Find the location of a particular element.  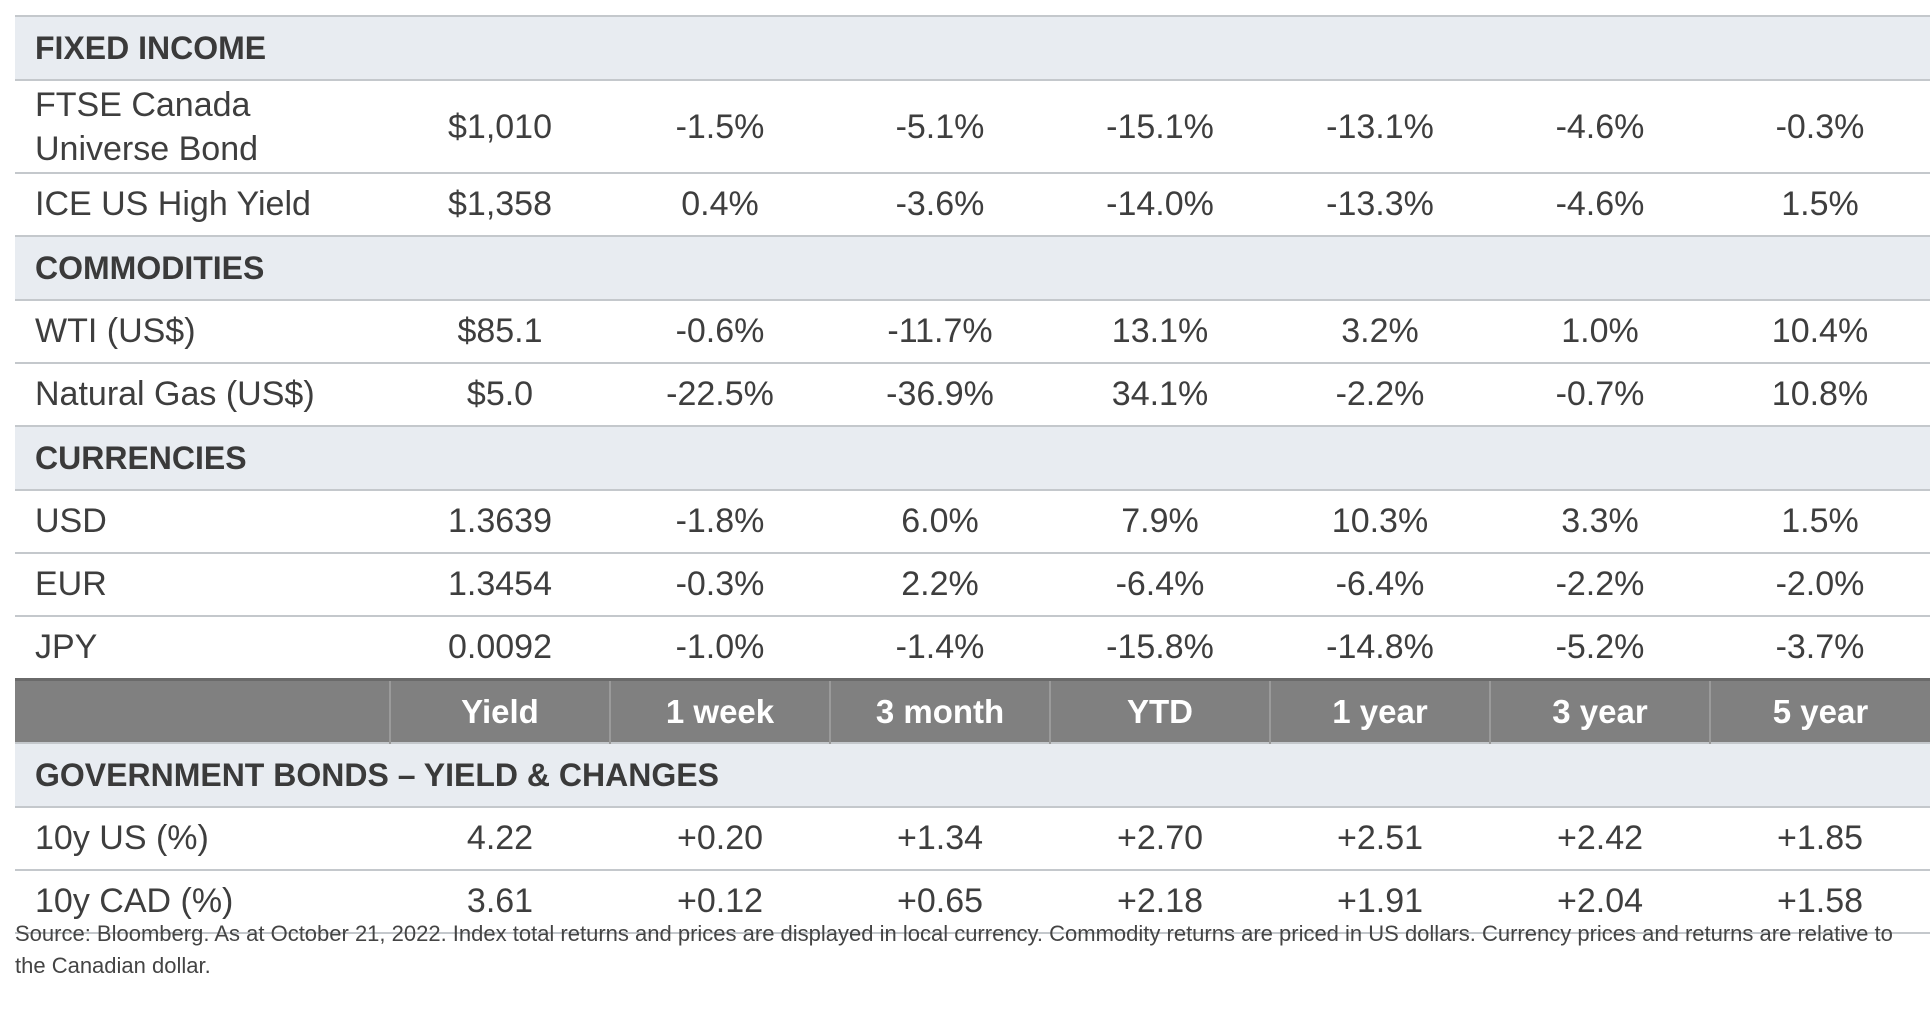

column-header-yield: Yield is located at coordinates (499, 710).